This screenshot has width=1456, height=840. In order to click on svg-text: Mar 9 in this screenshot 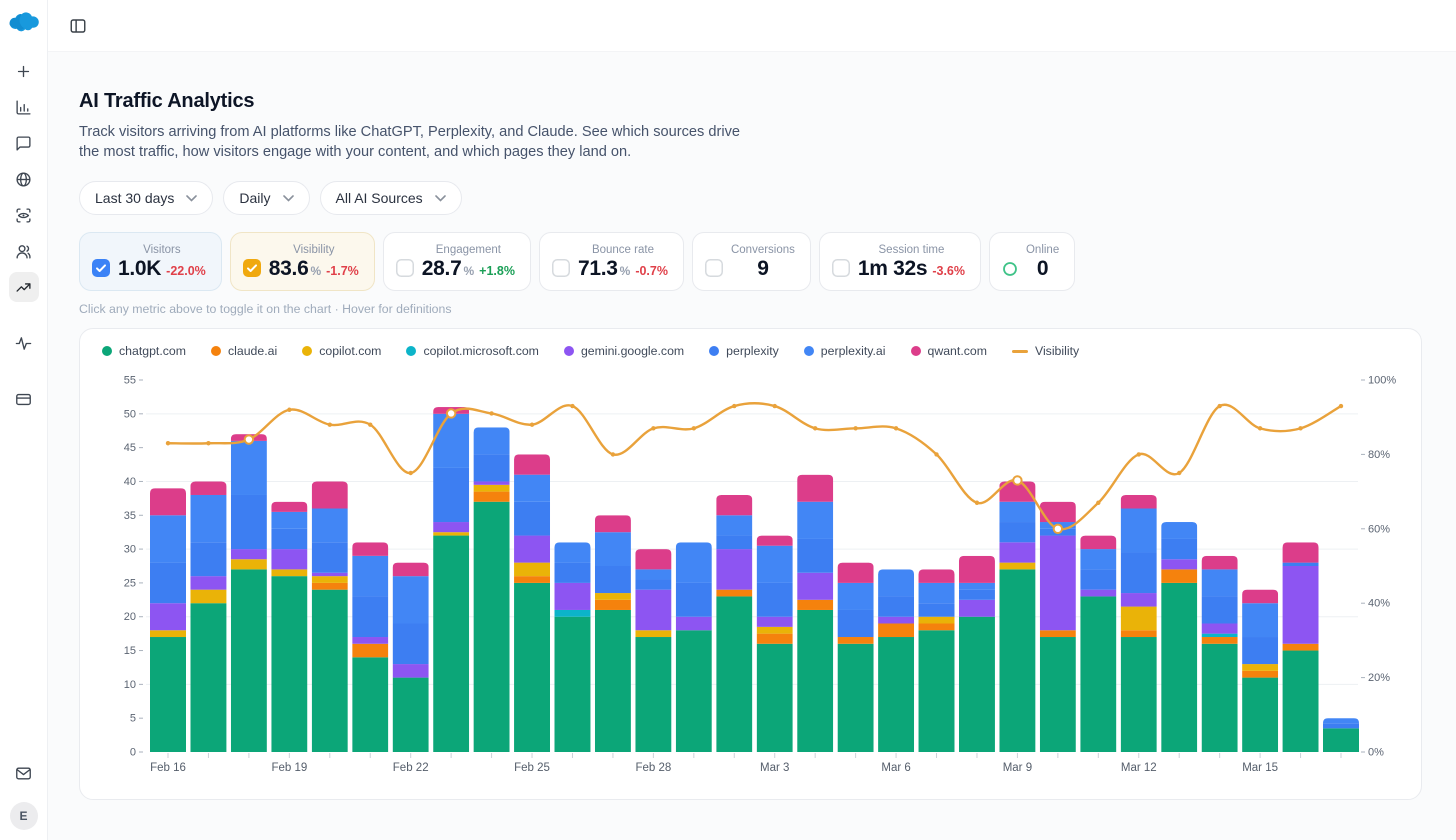, I will do `click(1017, 768)`.